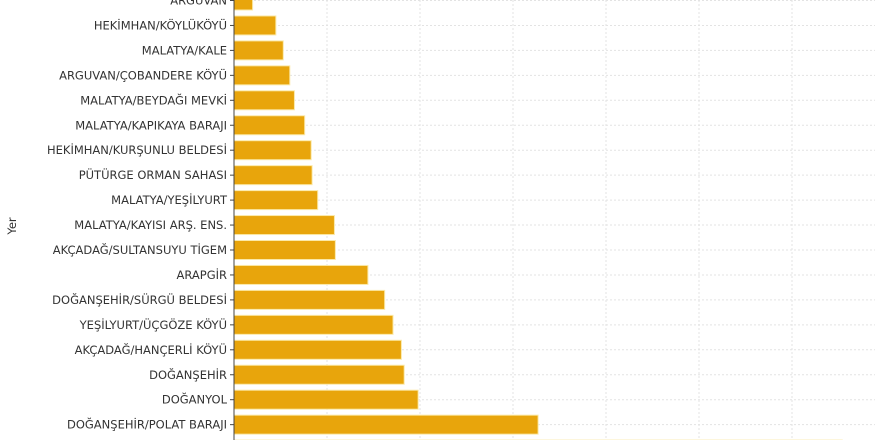 This screenshot has width=880, height=440. Describe the element at coordinates (169, 199) in the screenshot. I see `category-label: MALATYA/YEŞİLYURT` at that location.